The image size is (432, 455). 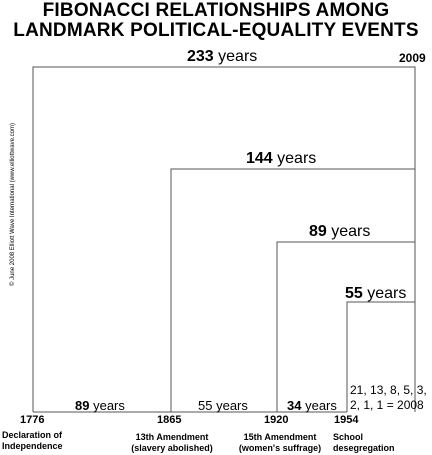 What do you see at coordinates (388, 390) in the screenshot?
I see `fibonacci-note-line-1: 21, 13, 8, 5, 3,` at bounding box center [388, 390].